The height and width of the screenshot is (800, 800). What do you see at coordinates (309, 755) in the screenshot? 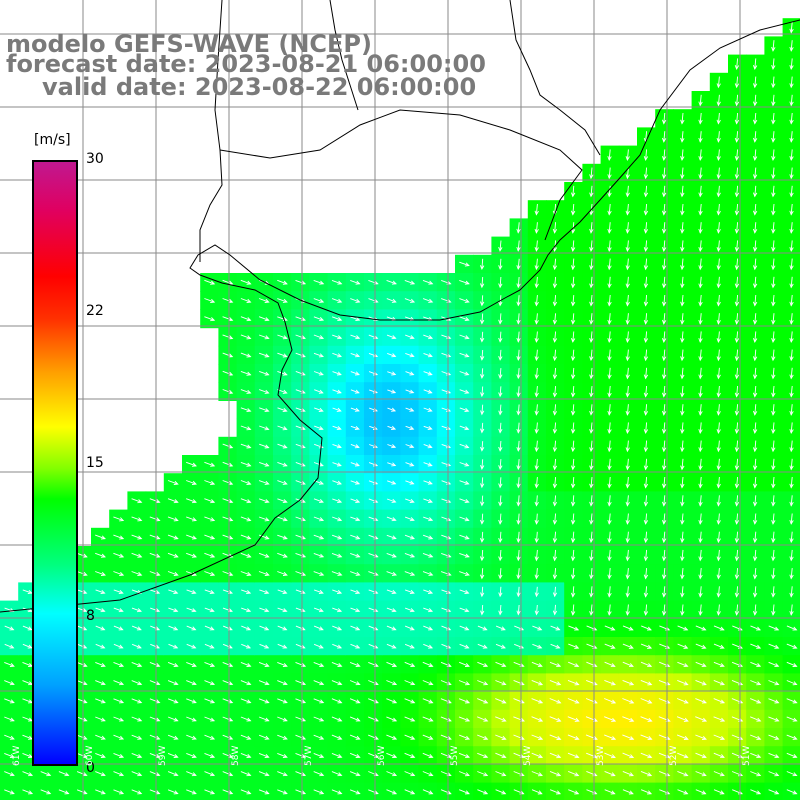
I see `lon-label: 57W` at bounding box center [309, 755].